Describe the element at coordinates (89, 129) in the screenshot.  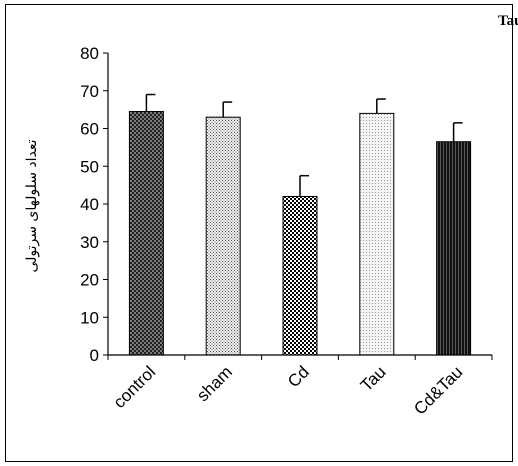
I see `y-tick-label: 60` at that location.